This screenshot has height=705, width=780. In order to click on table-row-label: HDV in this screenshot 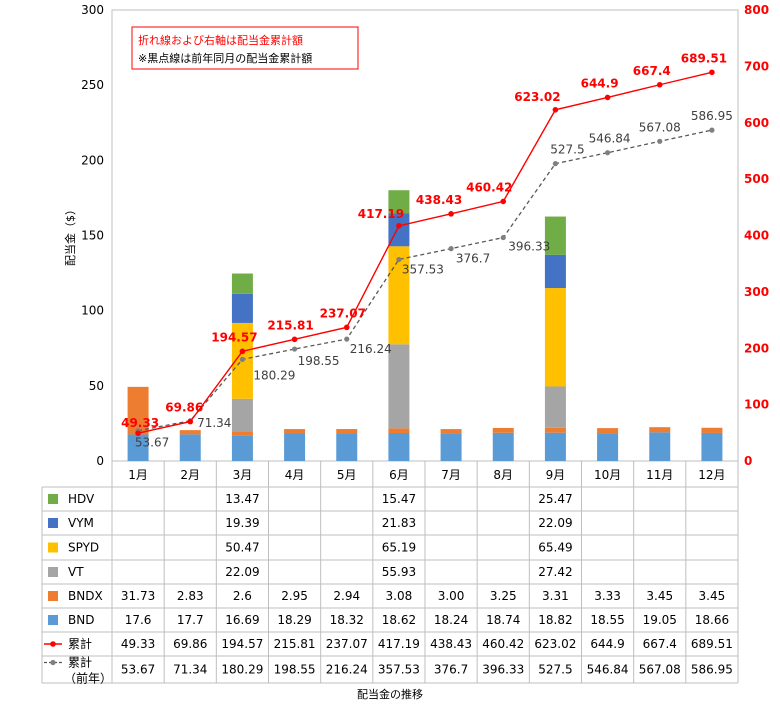, I will do `click(81, 499)`.